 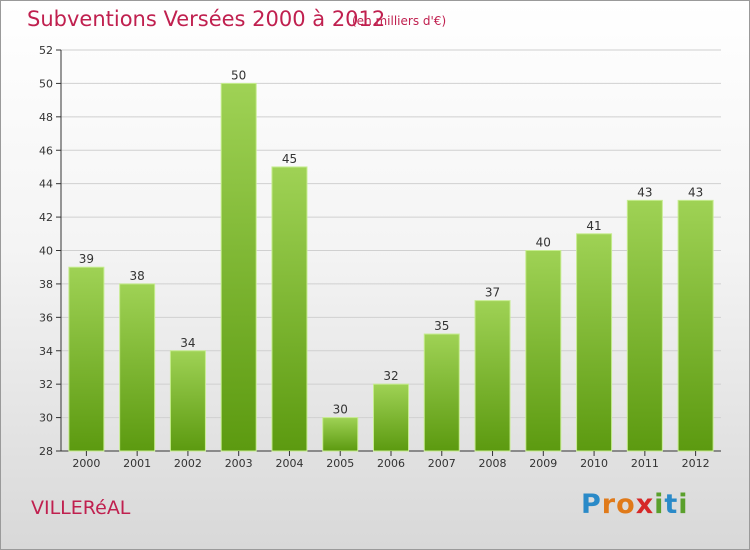 What do you see at coordinates (696, 463) in the screenshot?
I see `x-tick-label: 2012` at bounding box center [696, 463].